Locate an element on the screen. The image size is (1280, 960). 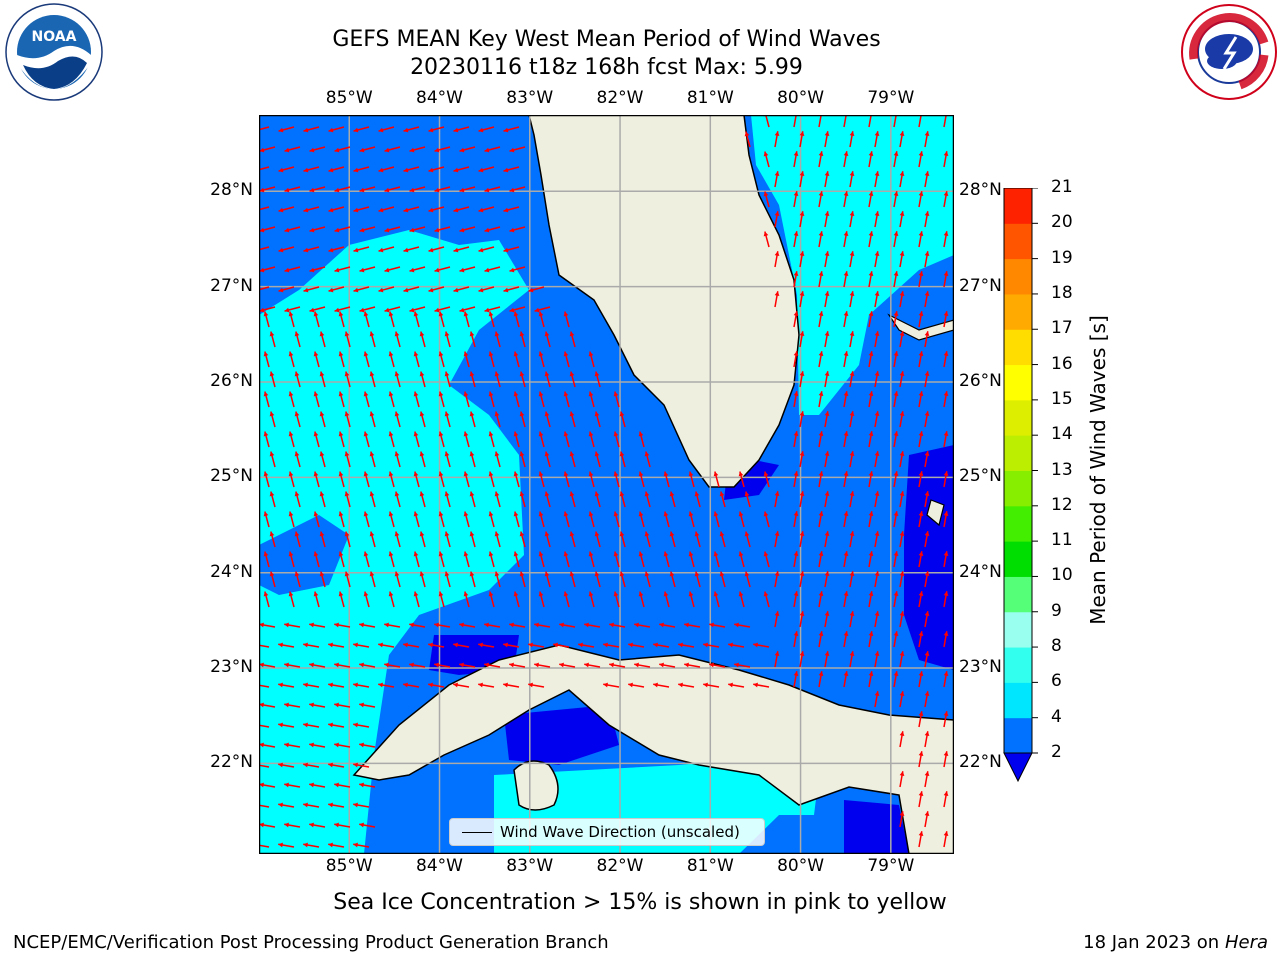
darkblue-region is located at coordinates (929, 557).